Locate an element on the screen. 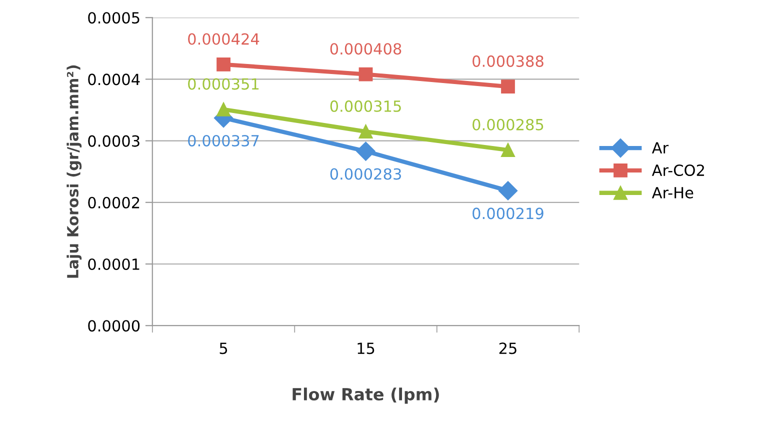  data-label: 0.000337 is located at coordinates (223, 140).